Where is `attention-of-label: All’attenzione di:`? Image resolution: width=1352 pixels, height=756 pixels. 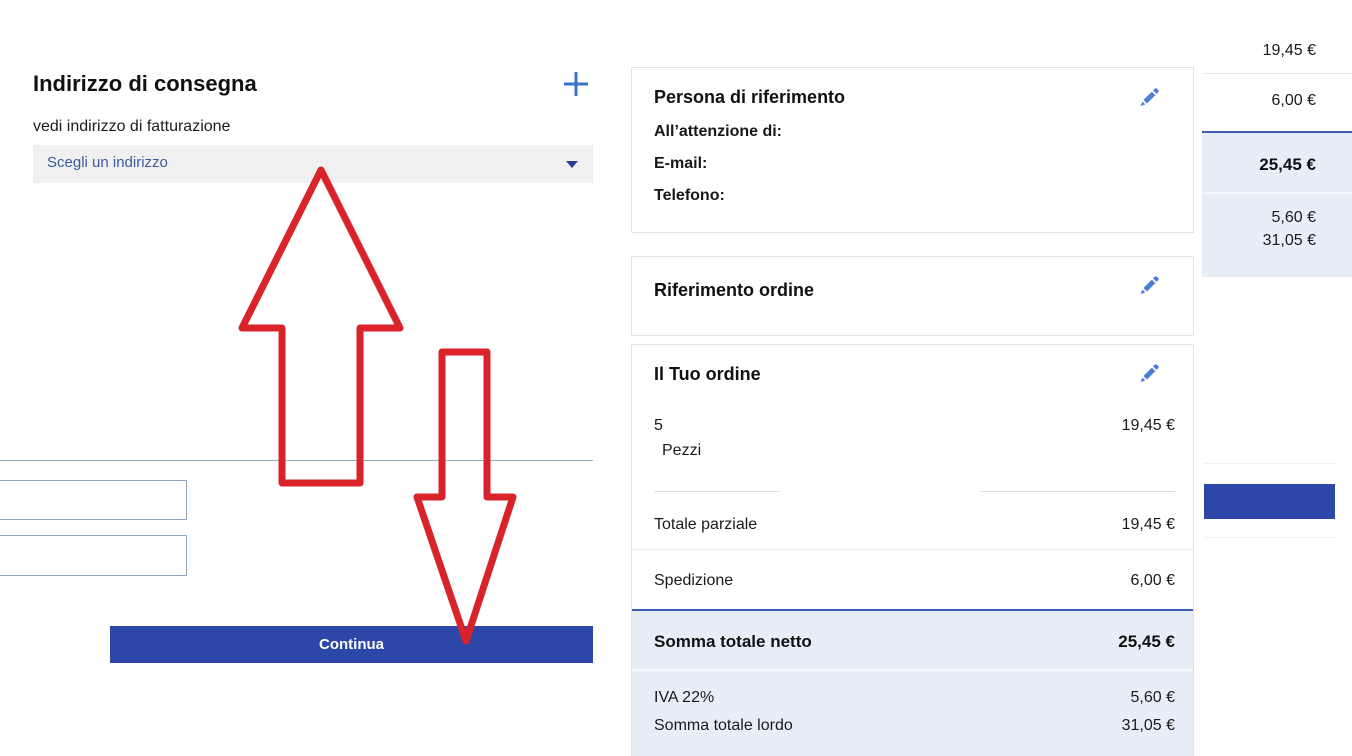 attention-of-label: All’attenzione di: is located at coordinates (718, 131).